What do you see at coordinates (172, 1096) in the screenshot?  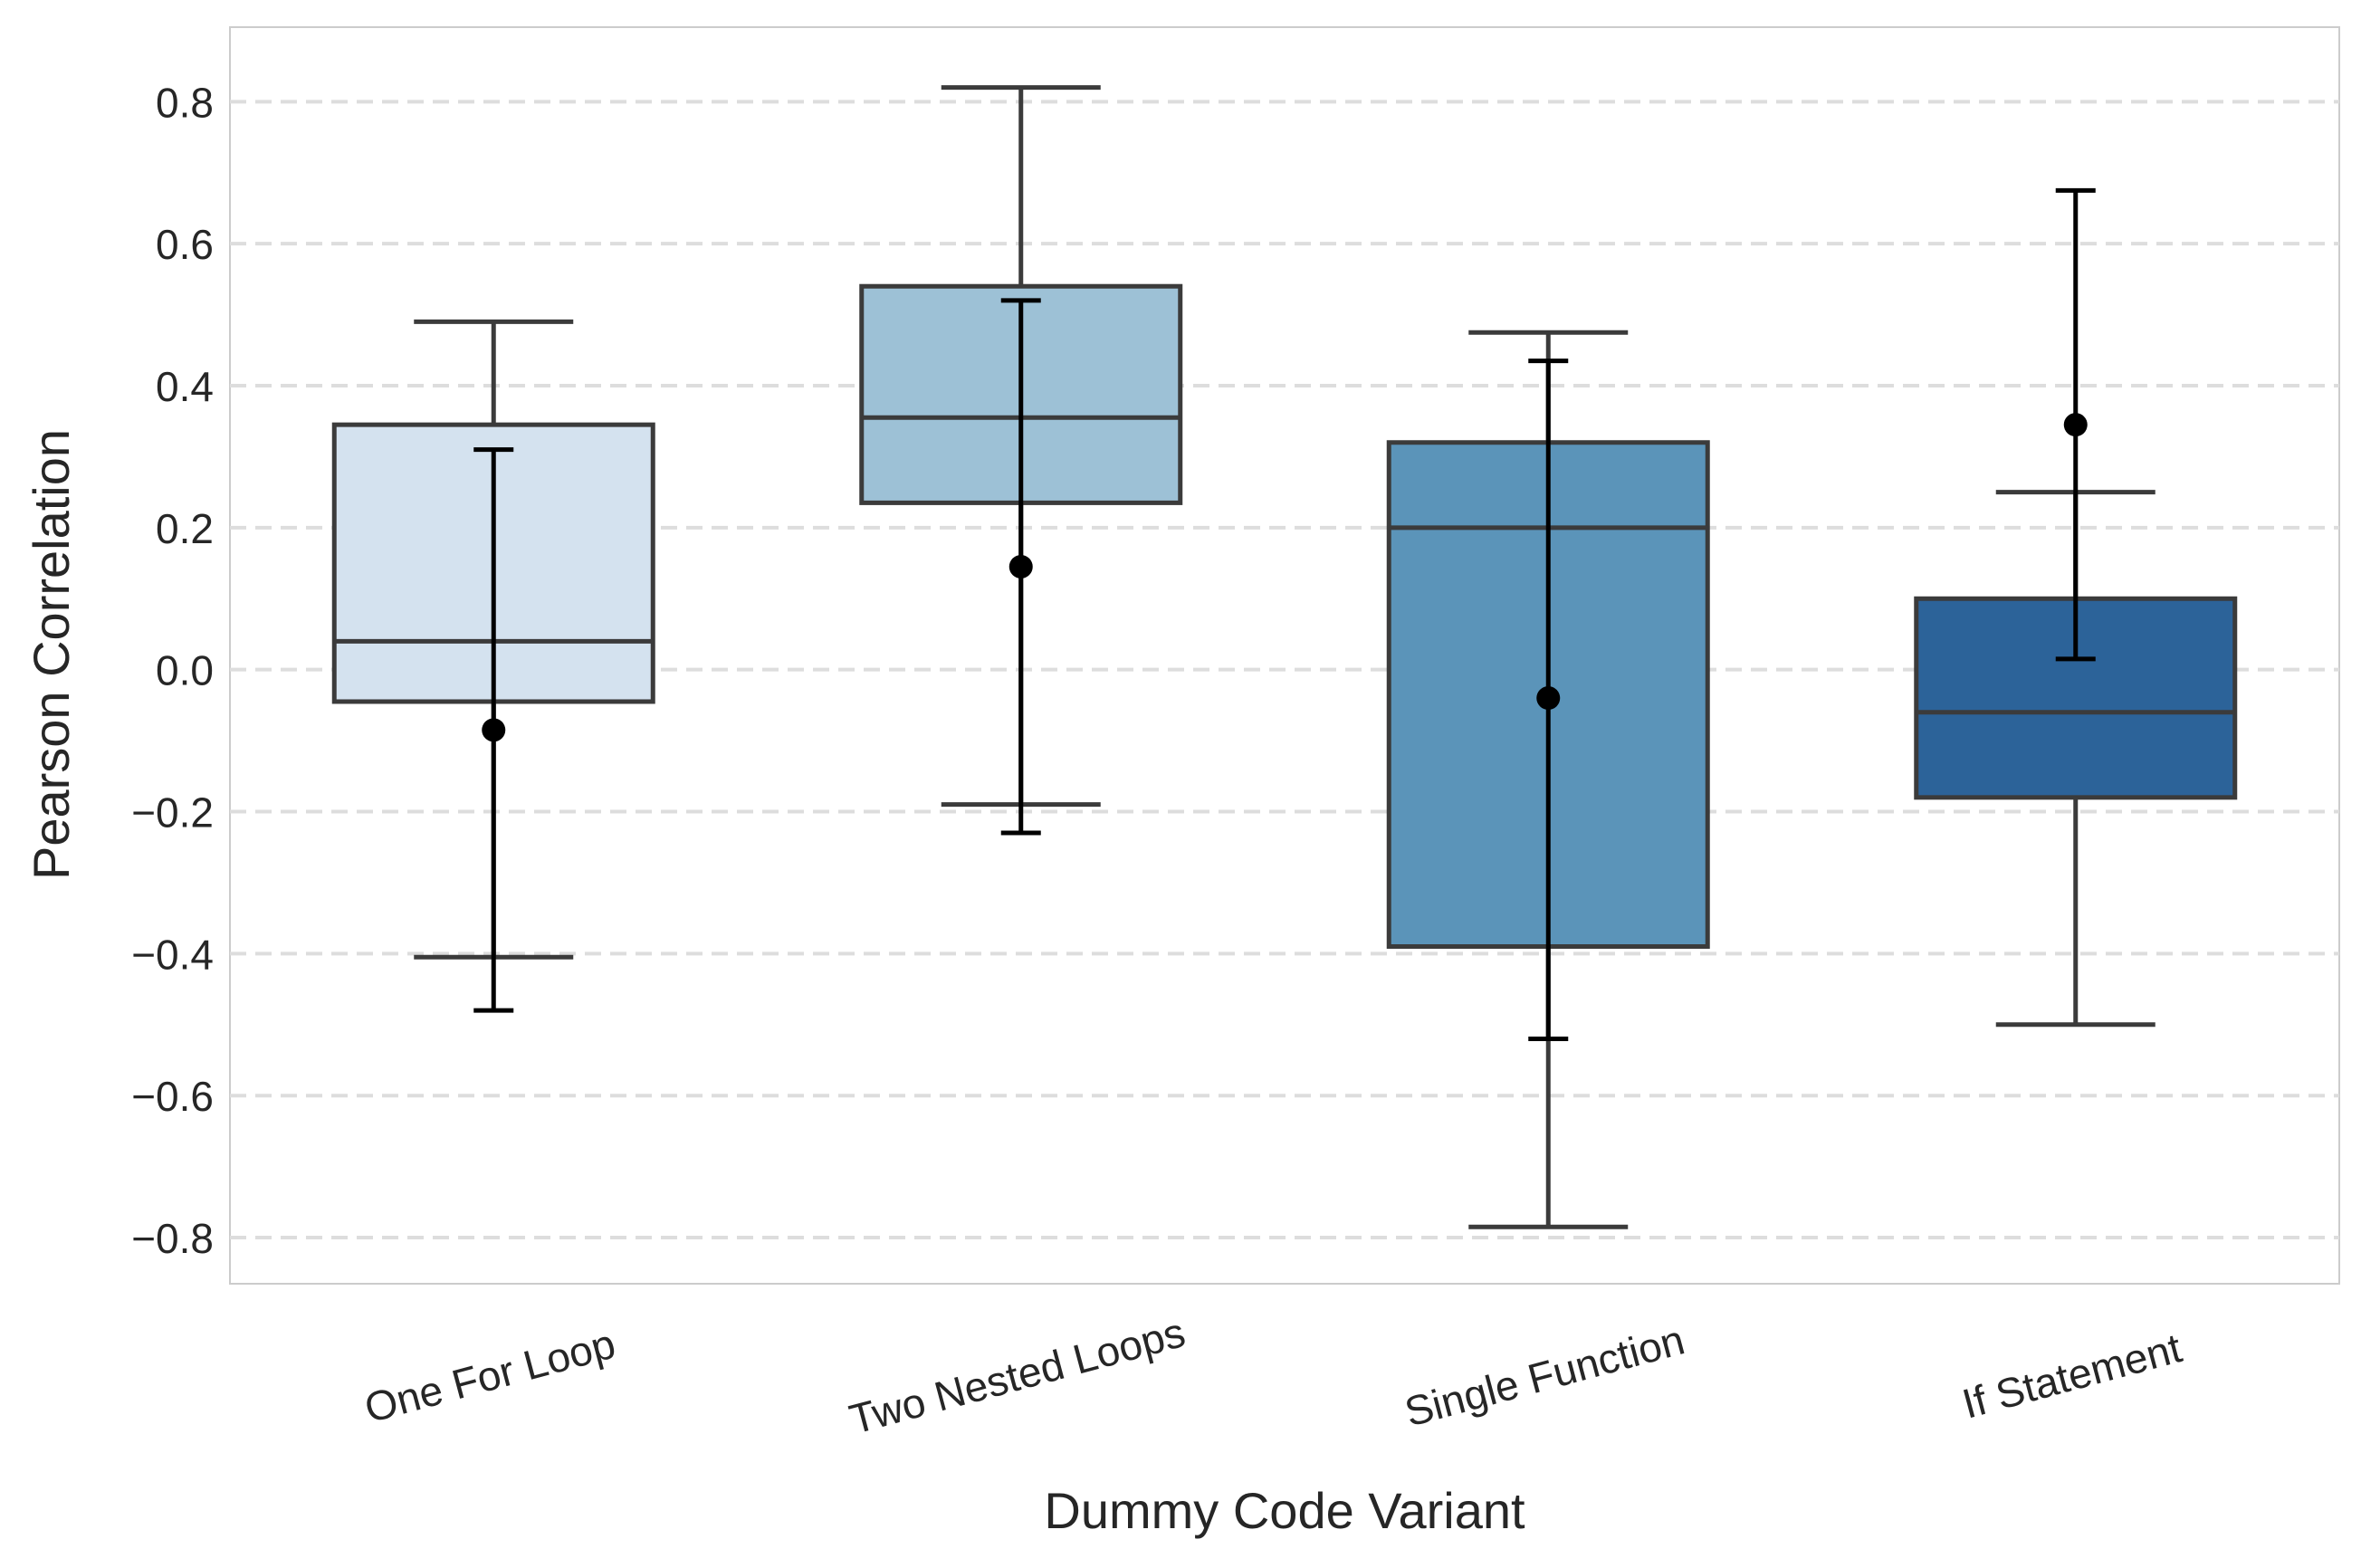 I see `y-tick-label: −0.6` at bounding box center [172, 1096].